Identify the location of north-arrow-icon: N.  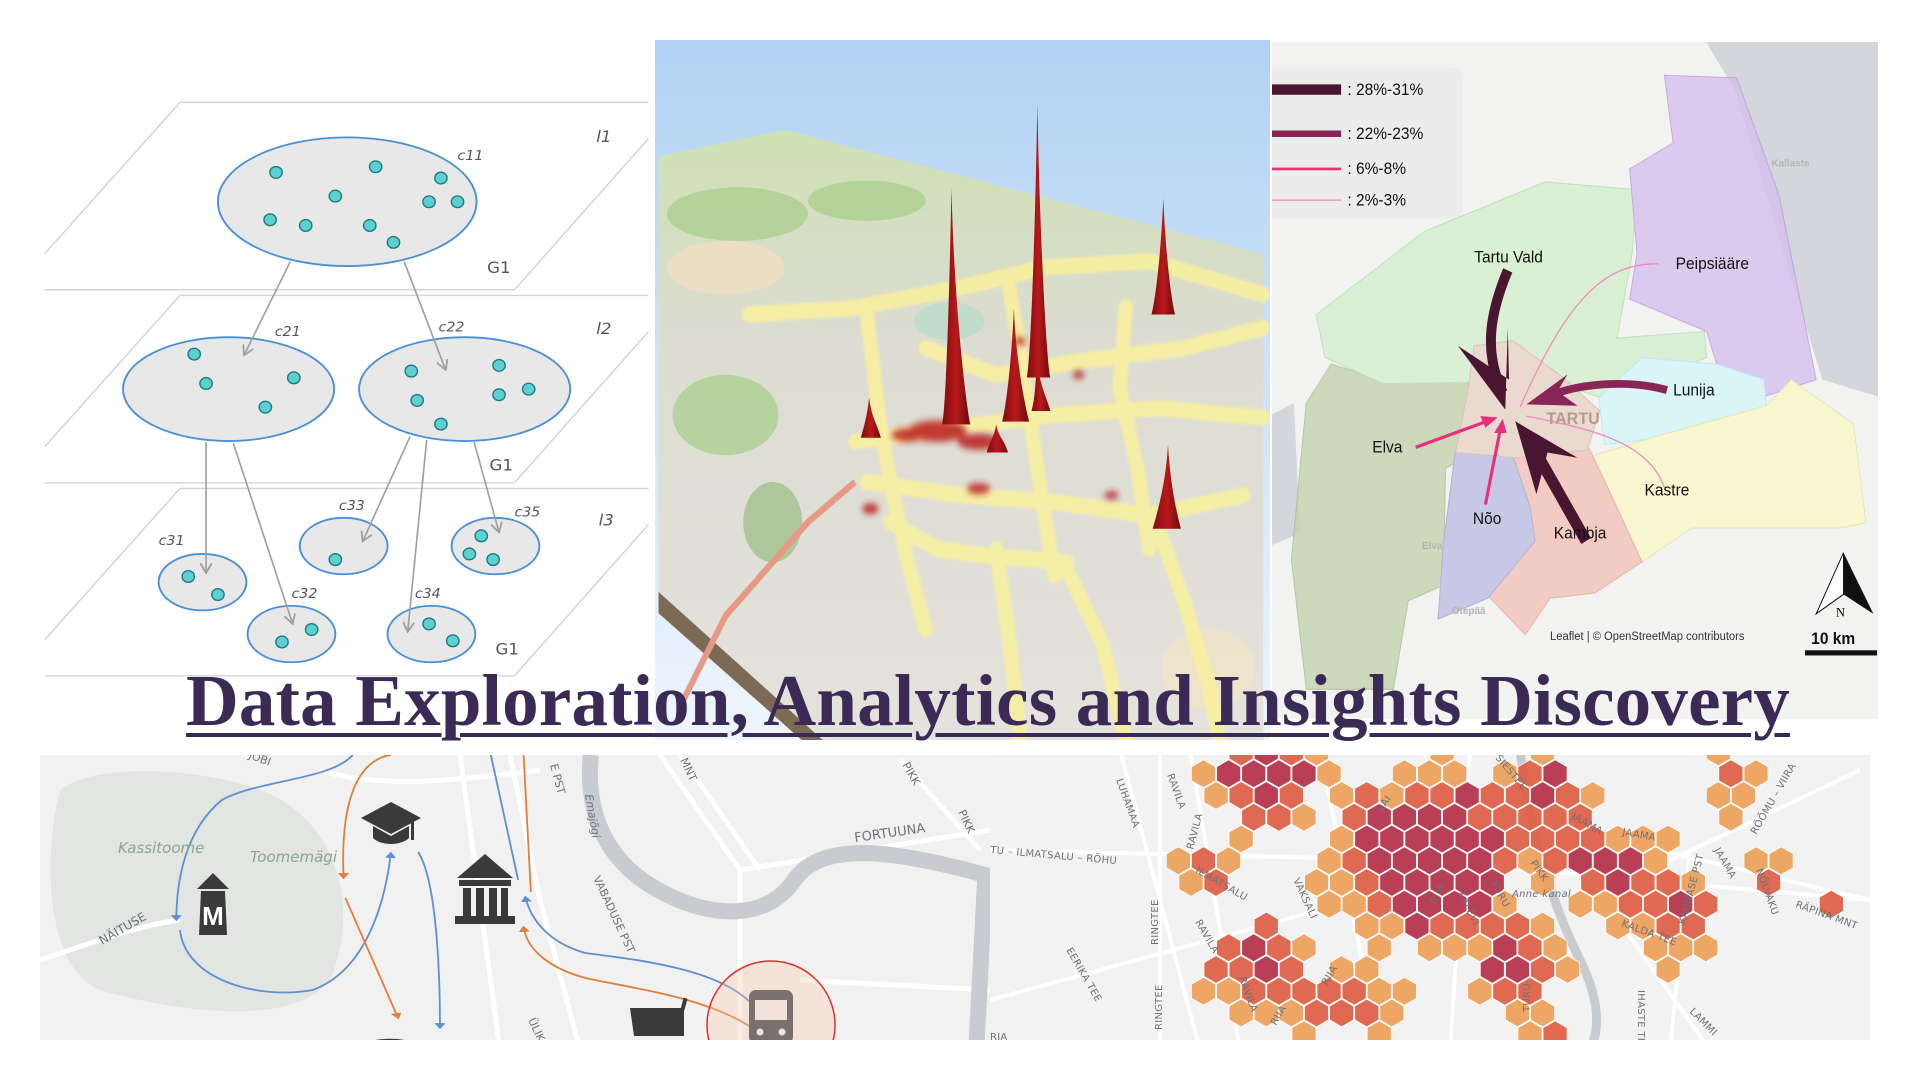
(1844, 586).